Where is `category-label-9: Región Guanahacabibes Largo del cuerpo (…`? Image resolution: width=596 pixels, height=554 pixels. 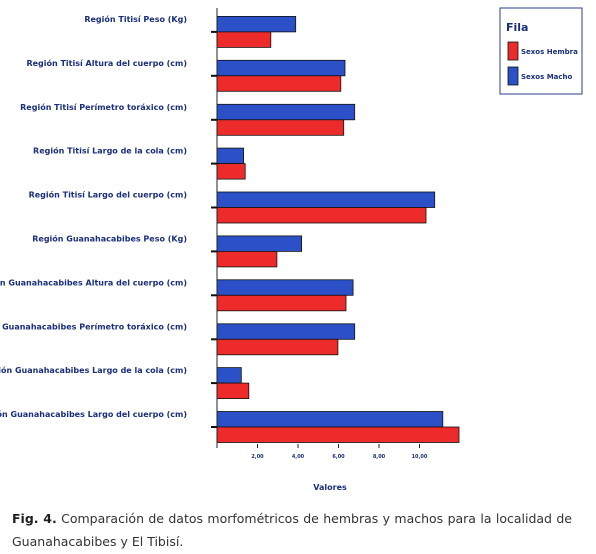
category-label-9: Región Guanahacabibes Largo del cuerpo (… is located at coordinates (93, 414).